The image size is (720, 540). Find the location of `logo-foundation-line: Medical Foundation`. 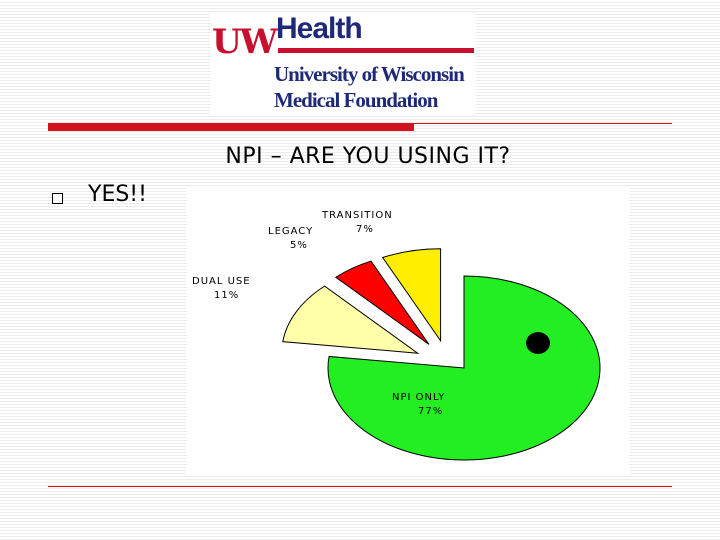

logo-foundation-line: Medical Foundation is located at coordinates (356, 100).